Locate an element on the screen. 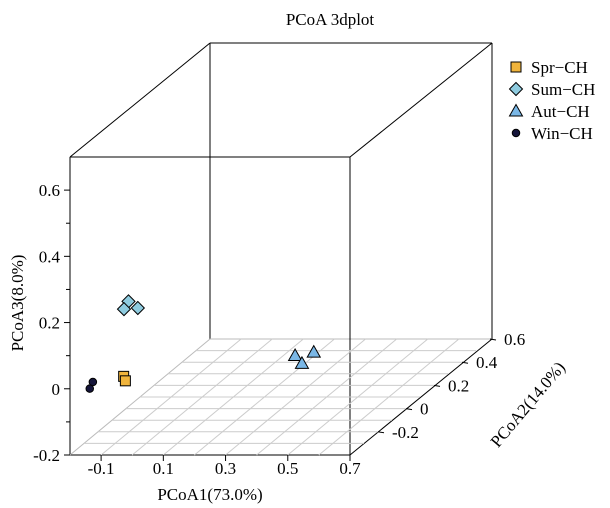 The height and width of the screenshot is (508, 610). z-tick-label: 0.2 is located at coordinates (49, 323).